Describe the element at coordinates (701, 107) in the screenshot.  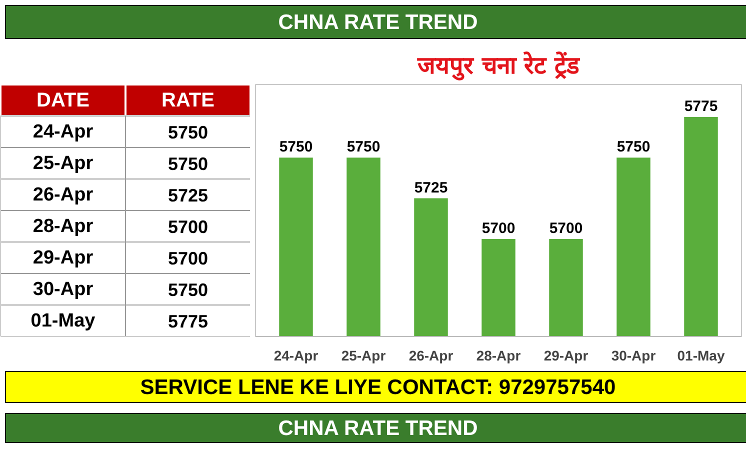
I see `data-label: 5775` at that location.